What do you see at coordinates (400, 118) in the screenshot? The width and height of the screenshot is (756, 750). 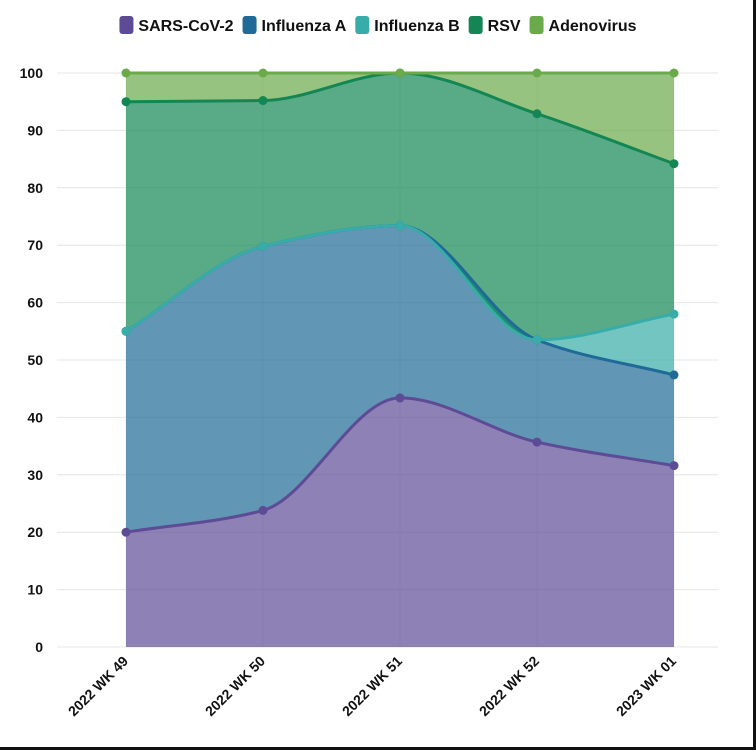 I see `adenovirus-area` at bounding box center [400, 118].